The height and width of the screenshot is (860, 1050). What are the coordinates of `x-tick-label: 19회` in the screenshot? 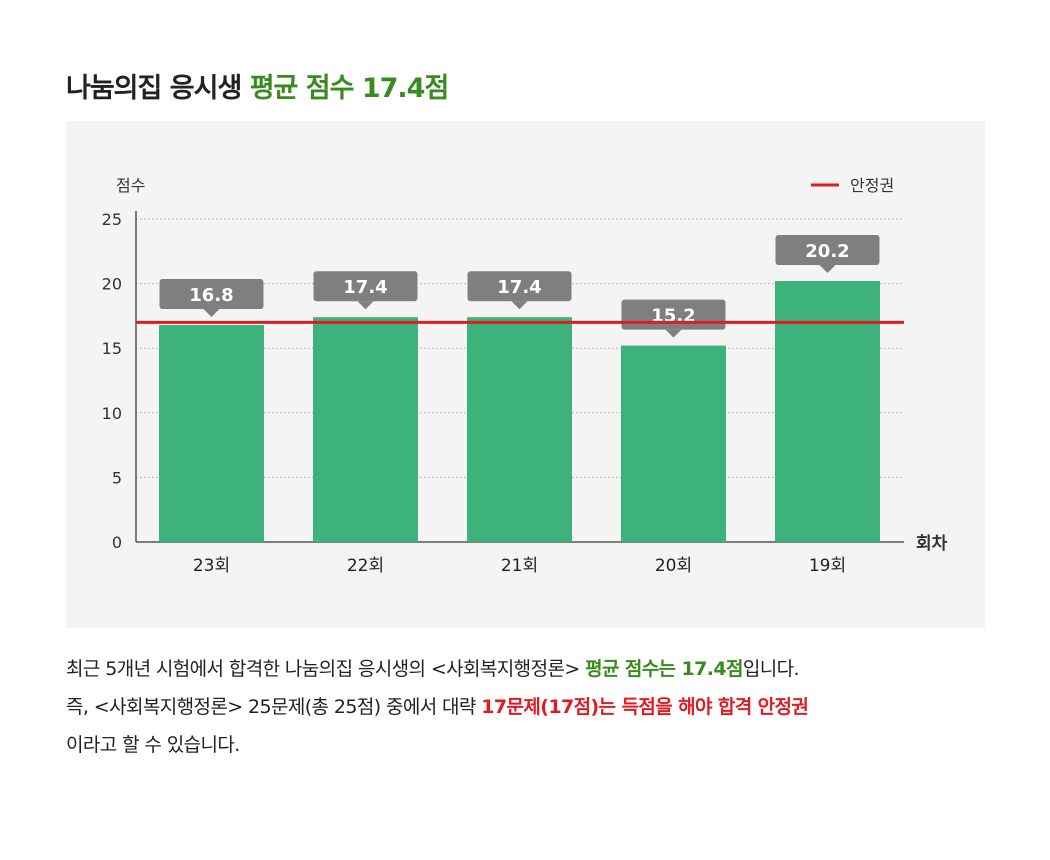 It's located at (827, 566).